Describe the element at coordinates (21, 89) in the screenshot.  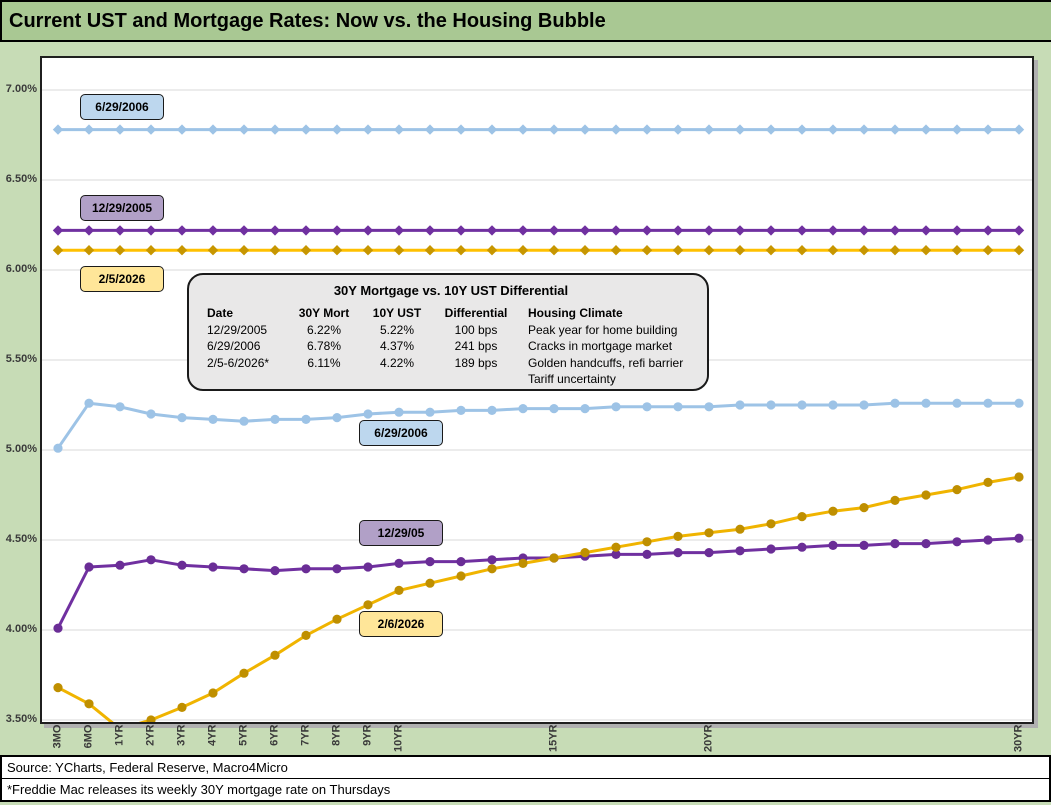
I see `y-axis-tick-label: 7.00%` at that location.